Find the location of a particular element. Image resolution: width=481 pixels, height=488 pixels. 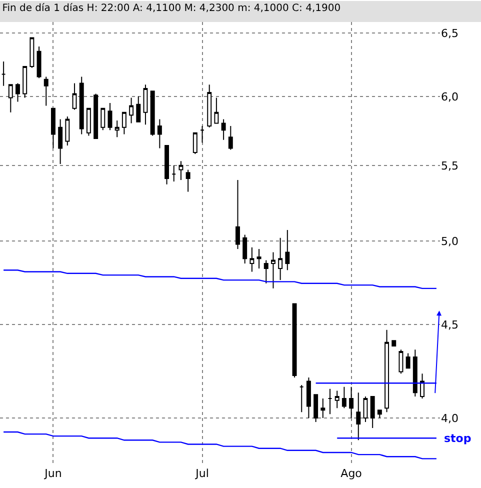

text: stop is located at coordinates (458, 438).